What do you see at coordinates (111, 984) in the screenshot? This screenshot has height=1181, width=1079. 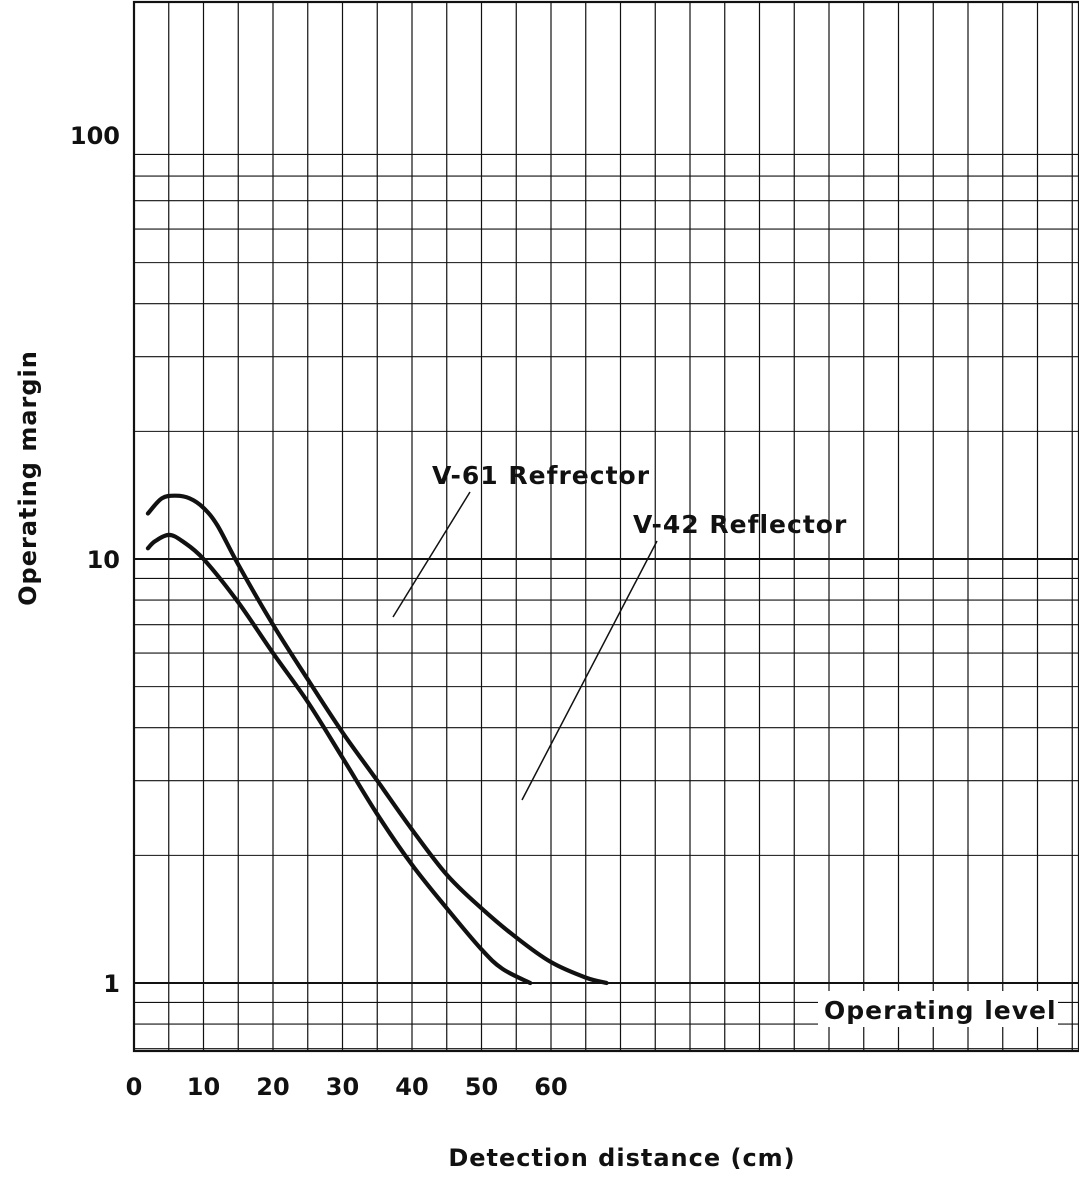 I see `y-tick-label: 1` at bounding box center [111, 984].